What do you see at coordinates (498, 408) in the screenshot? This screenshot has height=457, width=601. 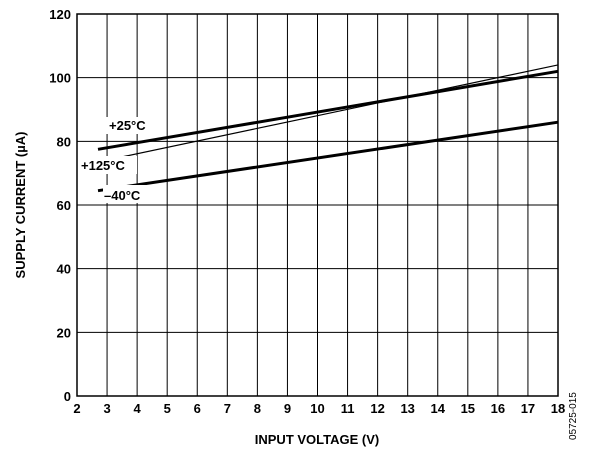 I see `x-tick-label: 16` at bounding box center [498, 408].